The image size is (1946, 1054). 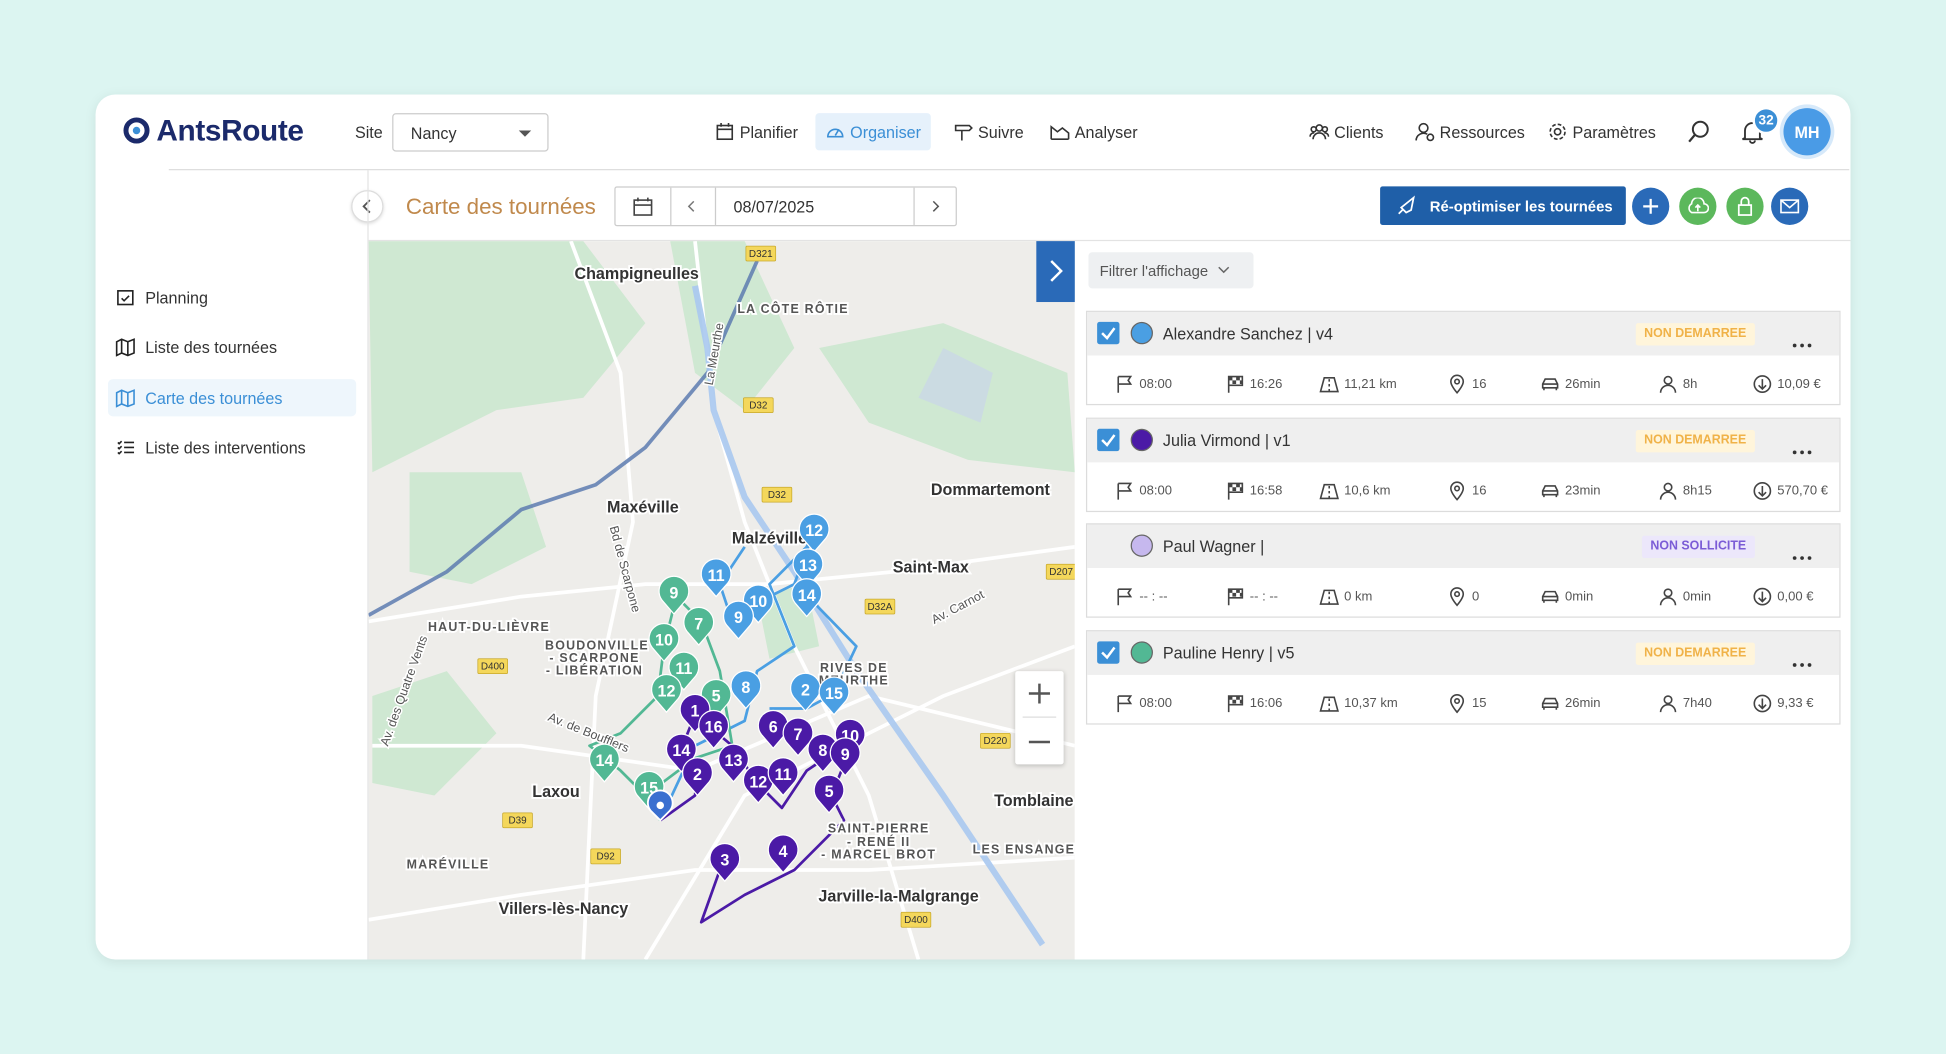 What do you see at coordinates (1579, 596) in the screenshot?
I see `route-drive: 0min` at bounding box center [1579, 596].